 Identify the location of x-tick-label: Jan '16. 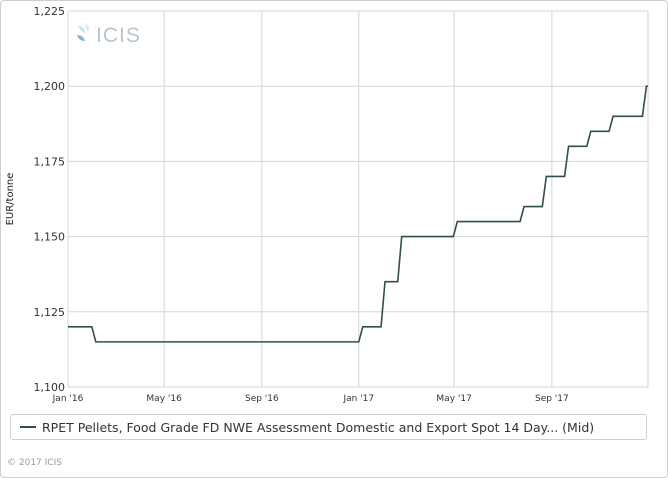
(68, 399).